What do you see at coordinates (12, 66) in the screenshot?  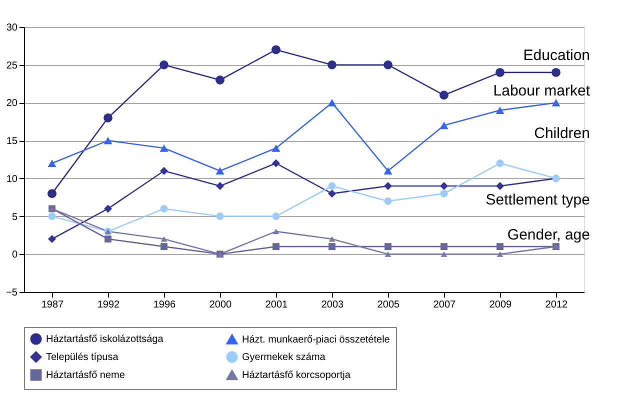 I see `y-tick-label: 25` at bounding box center [12, 66].